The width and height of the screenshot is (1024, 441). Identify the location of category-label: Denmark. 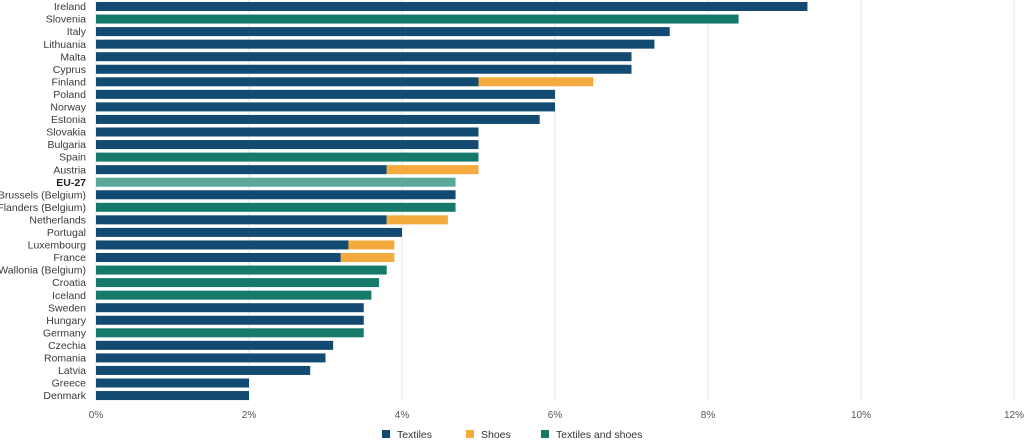
(64, 396).